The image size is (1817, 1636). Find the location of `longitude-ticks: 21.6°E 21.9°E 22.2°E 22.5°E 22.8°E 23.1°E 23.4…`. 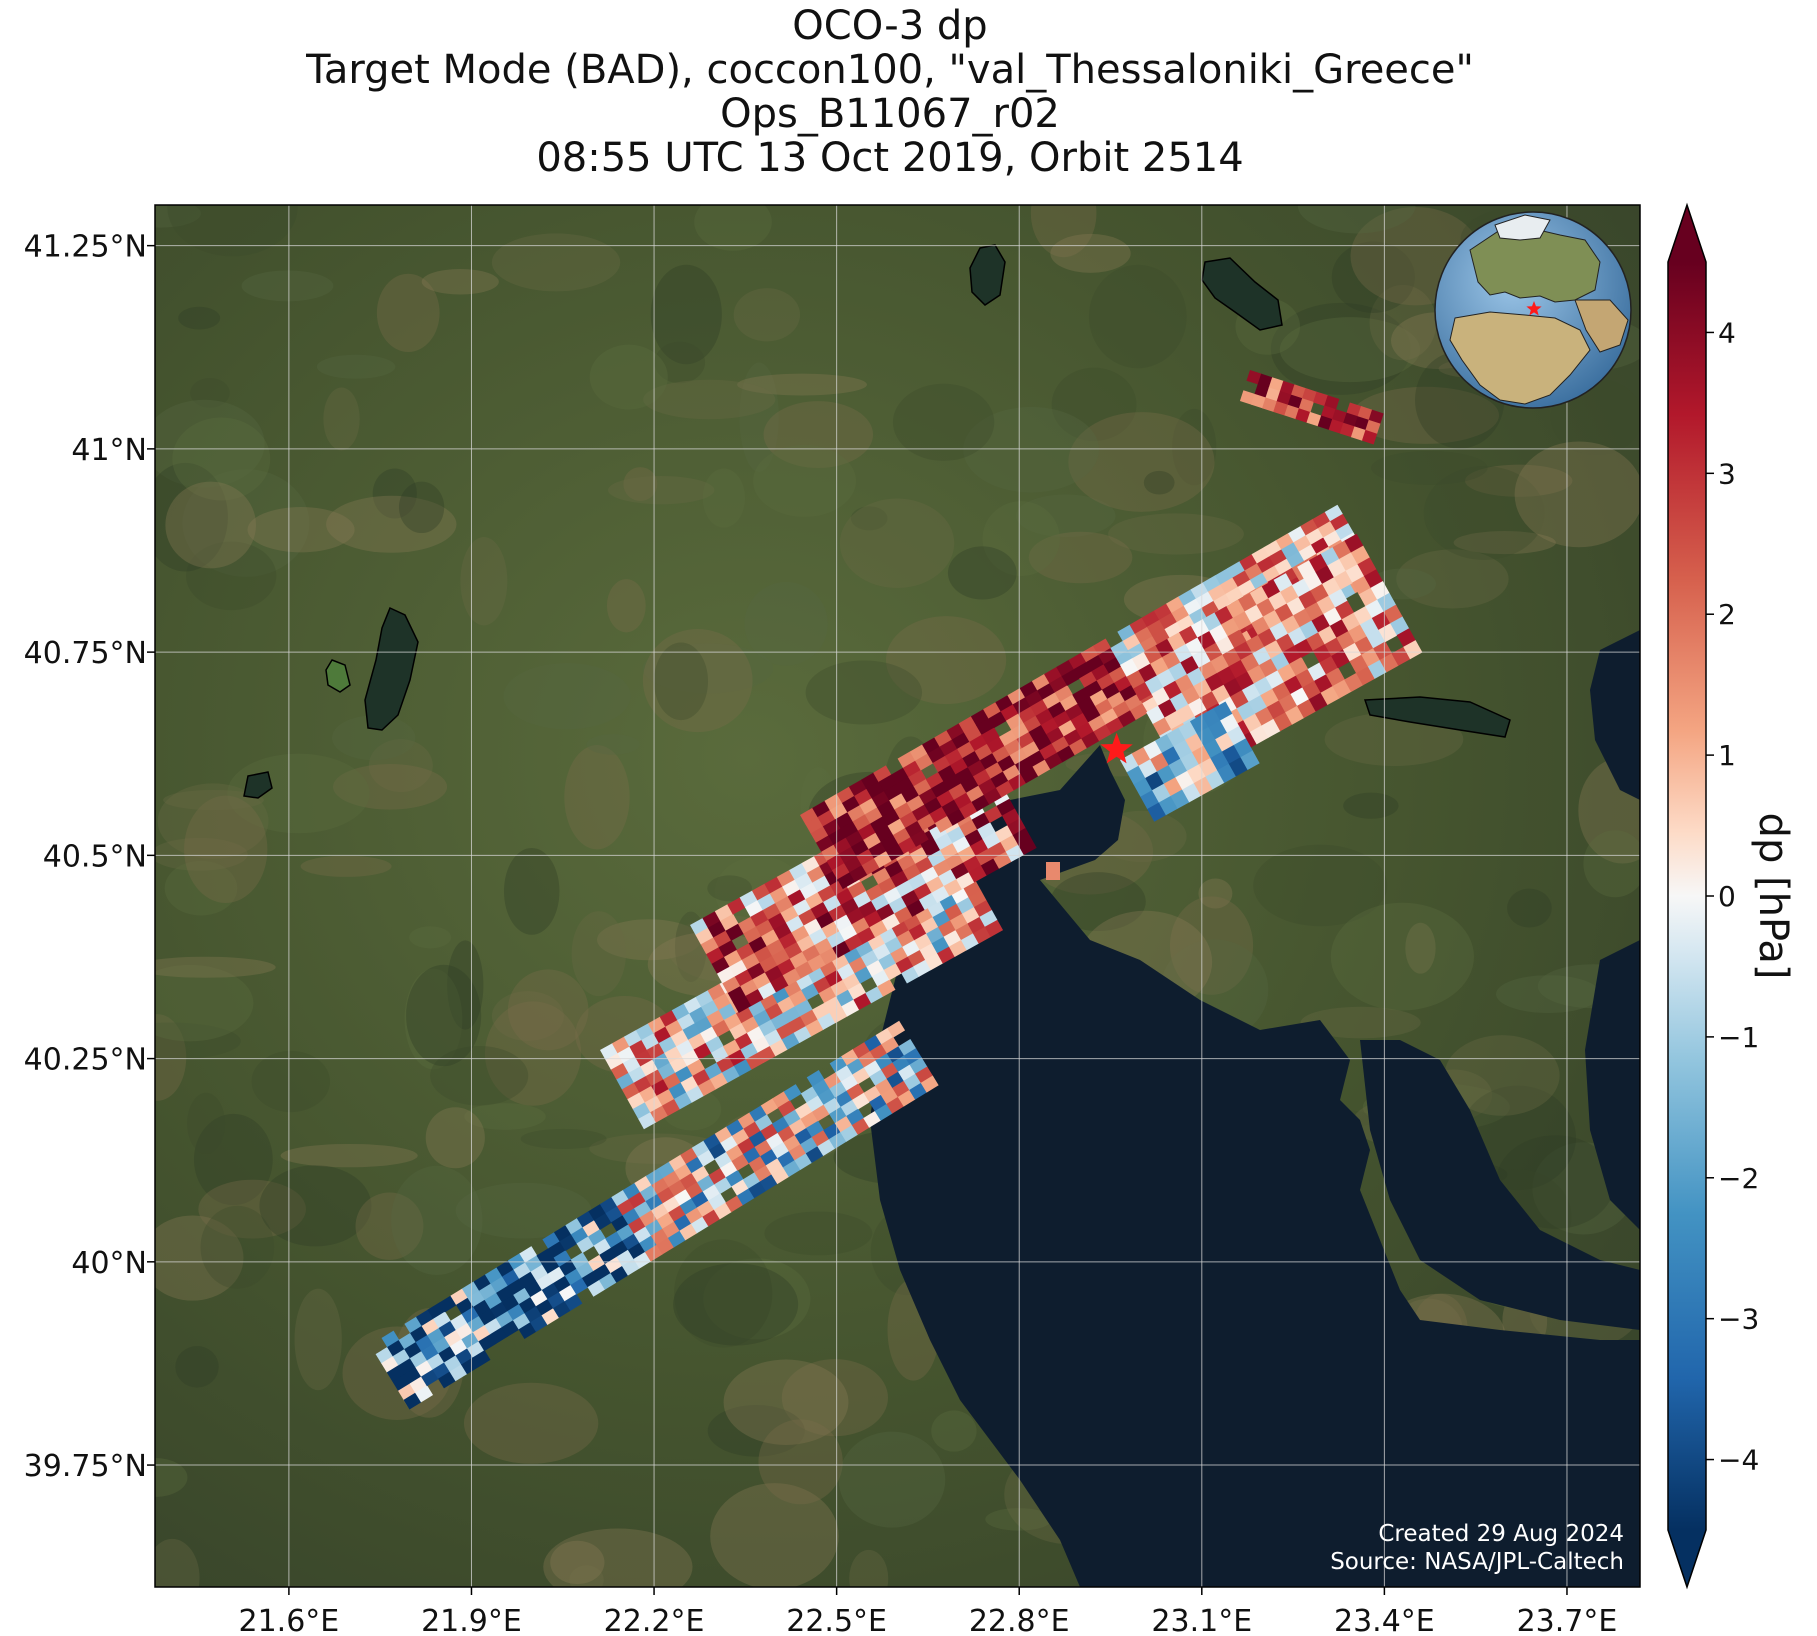

longitude-ticks: 21.6°E 21.9°E 22.2°E 22.5°E 22.8°E 23.1°E 23.4… is located at coordinates (928, 1611).